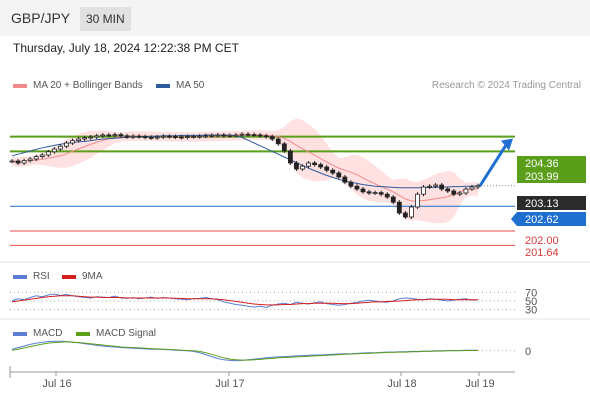  Describe the element at coordinates (295, 18) in the screenshot. I see `header-bar: GBP/JPY 30 MIN` at that location.